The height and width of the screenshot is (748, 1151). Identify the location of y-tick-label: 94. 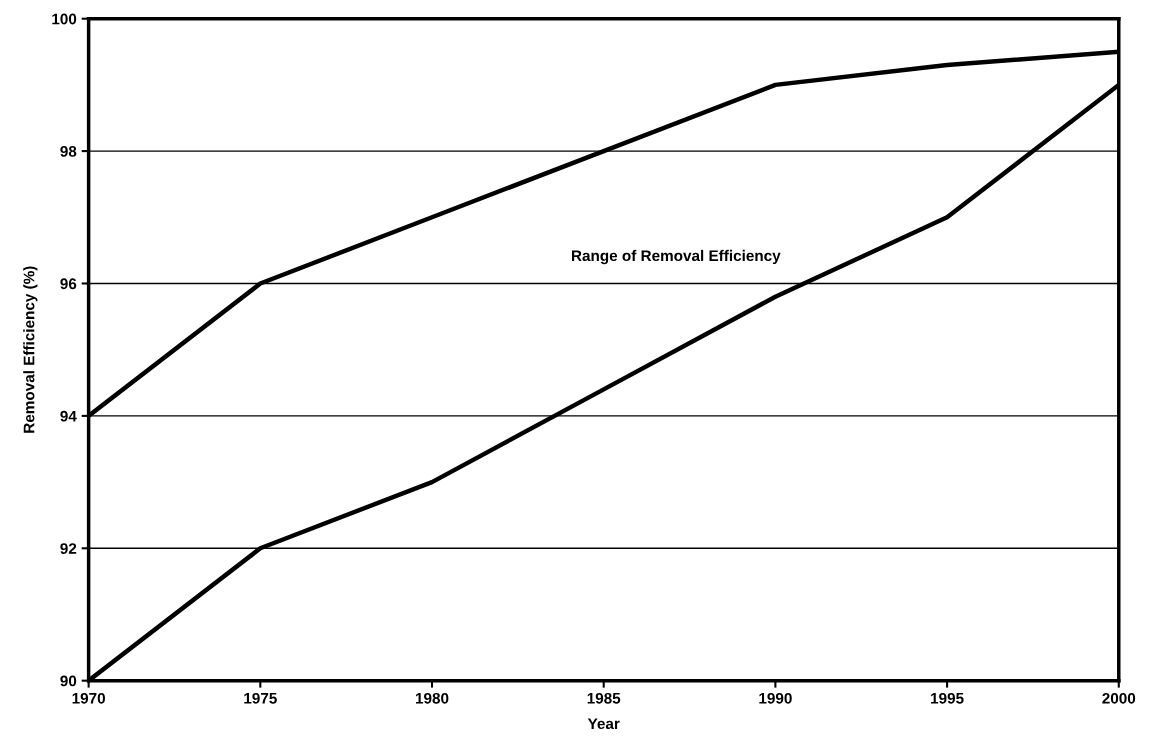
(68, 416).